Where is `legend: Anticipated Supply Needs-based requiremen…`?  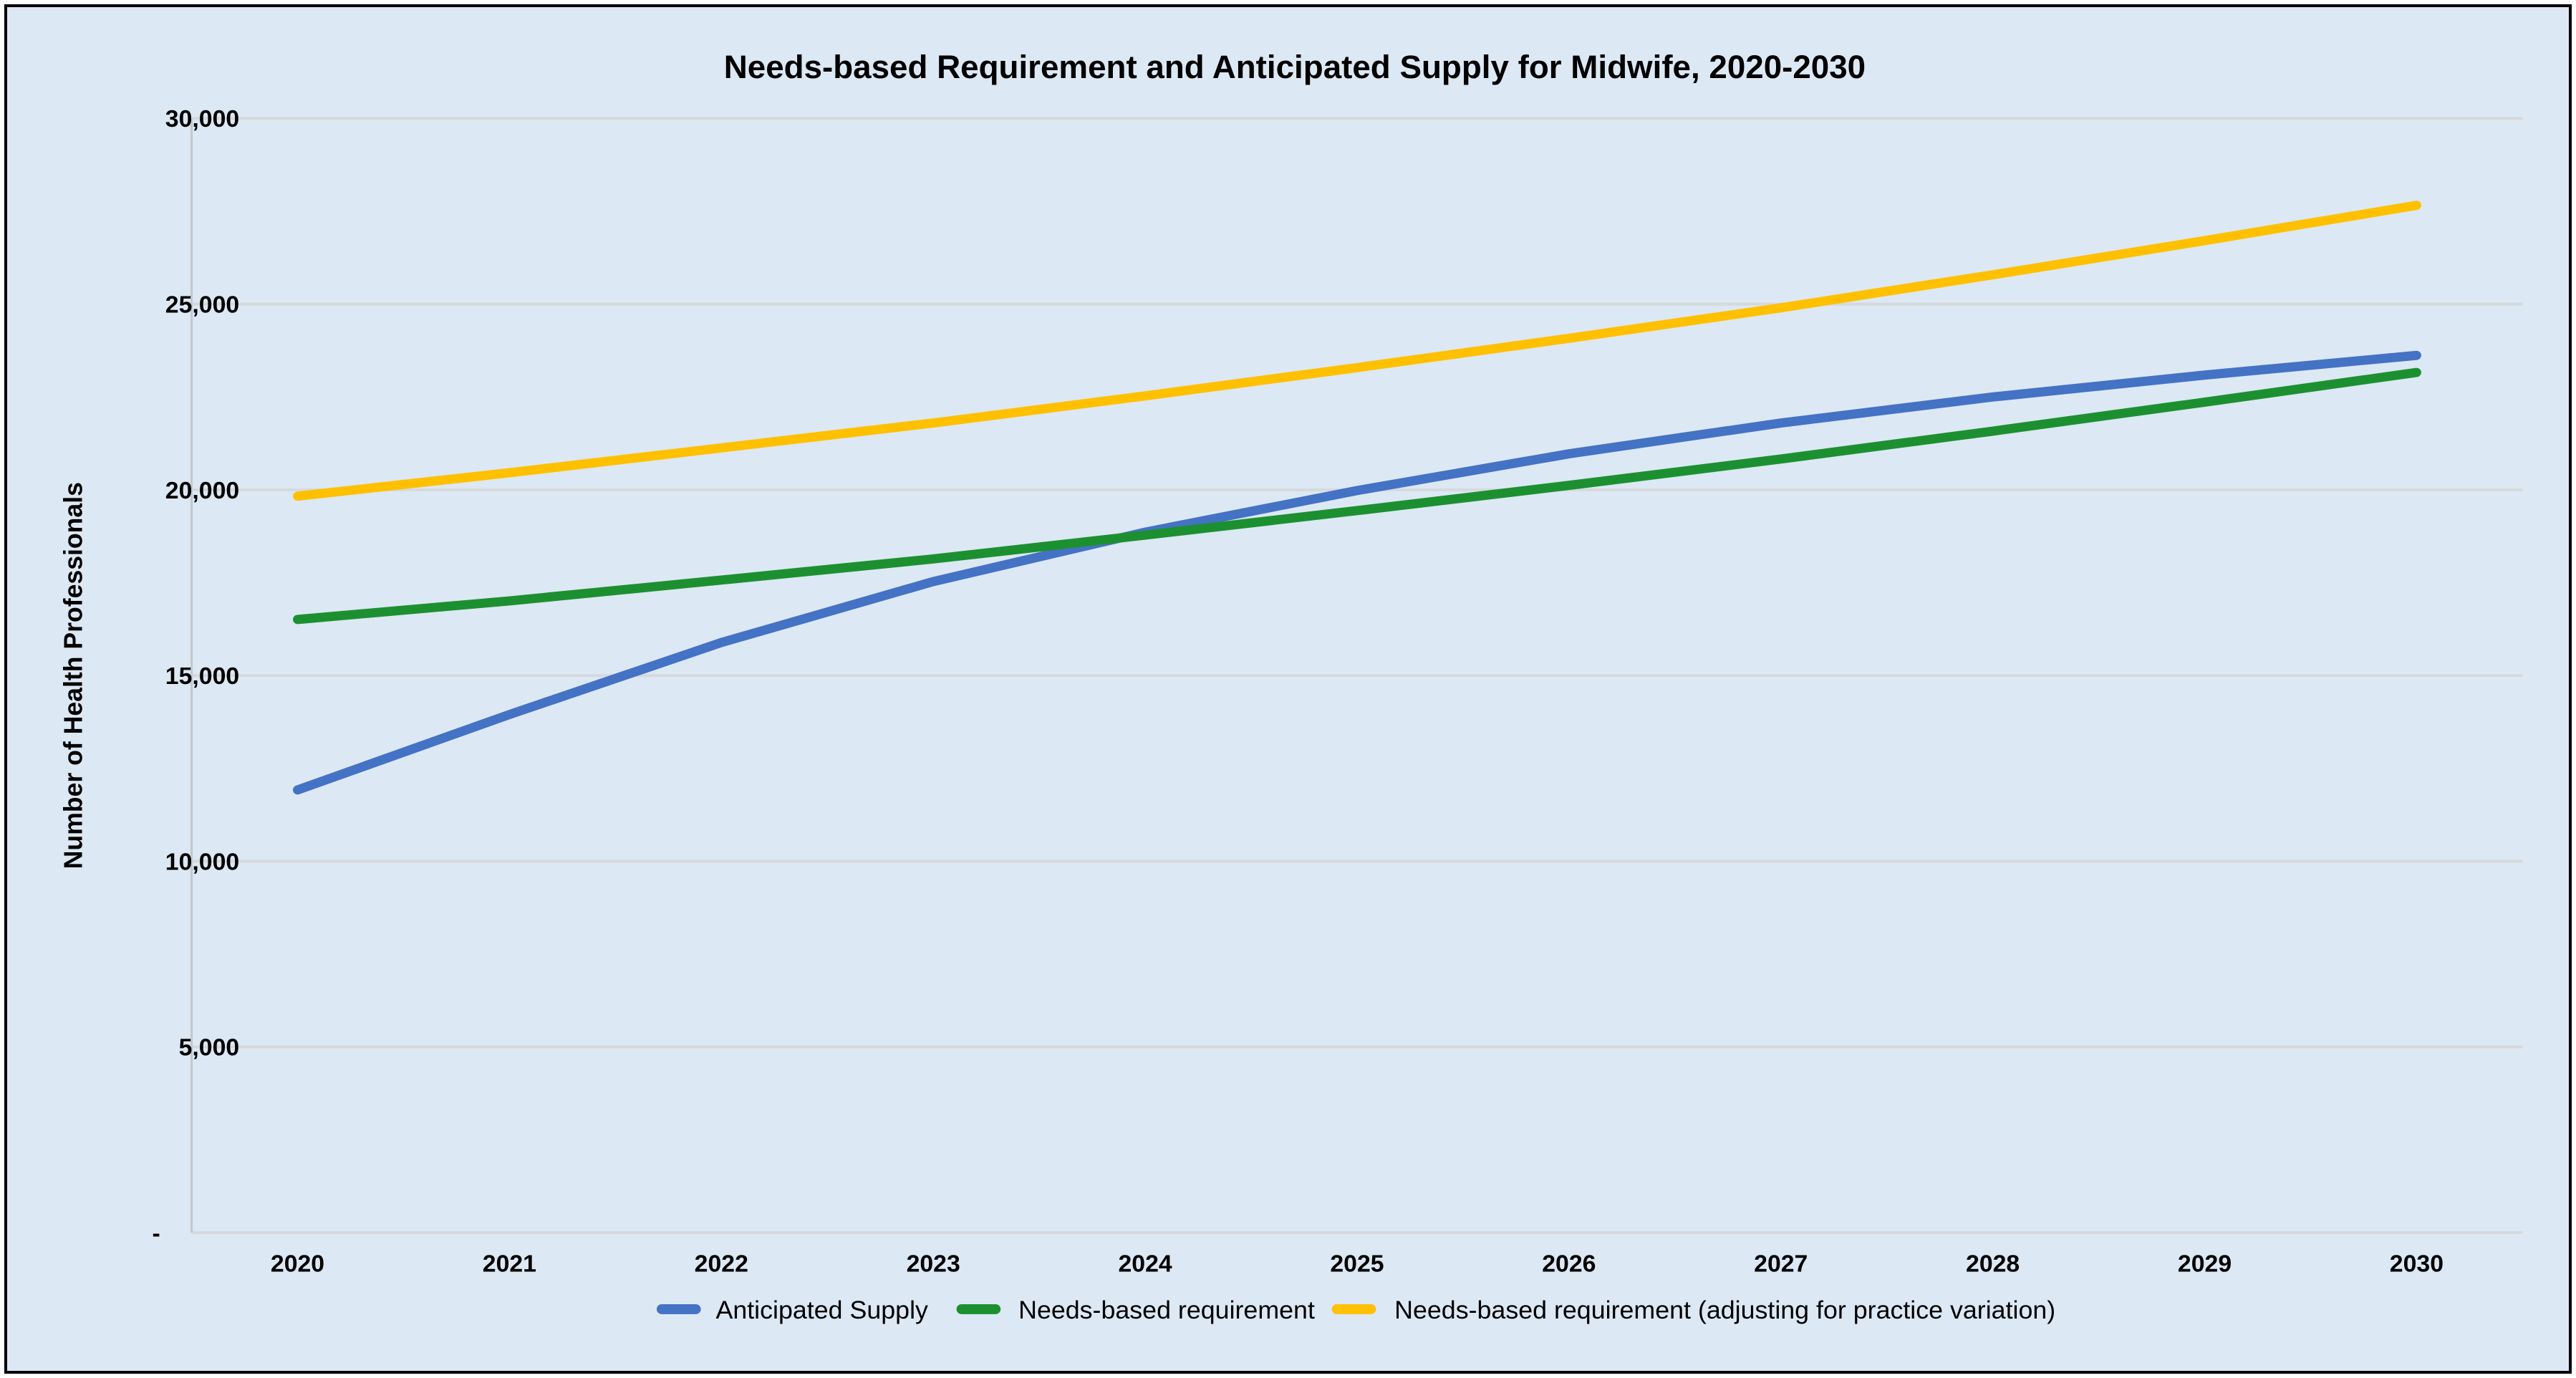 legend: Anticipated Supply Needs-based requiremen… is located at coordinates (1355, 1310).